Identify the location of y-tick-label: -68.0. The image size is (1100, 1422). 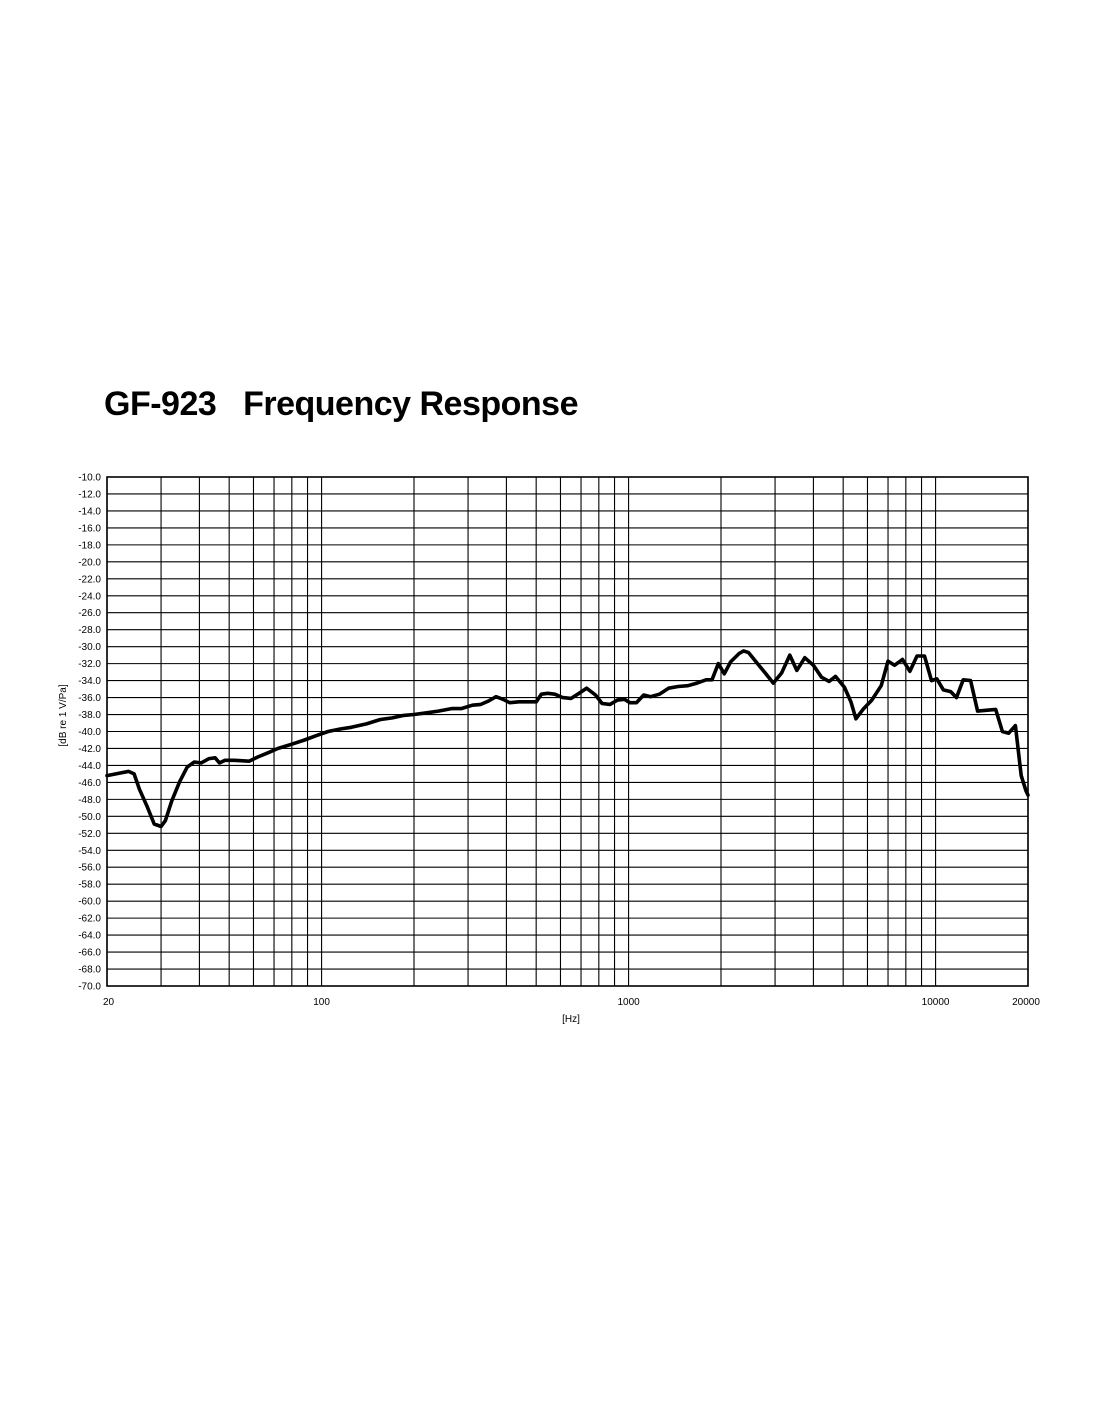
(89, 970).